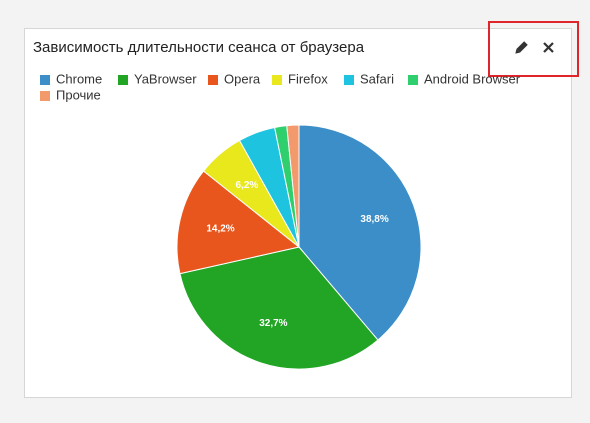  Describe the element at coordinates (78, 94) in the screenshot. I see `legend-label: Прочие` at that location.